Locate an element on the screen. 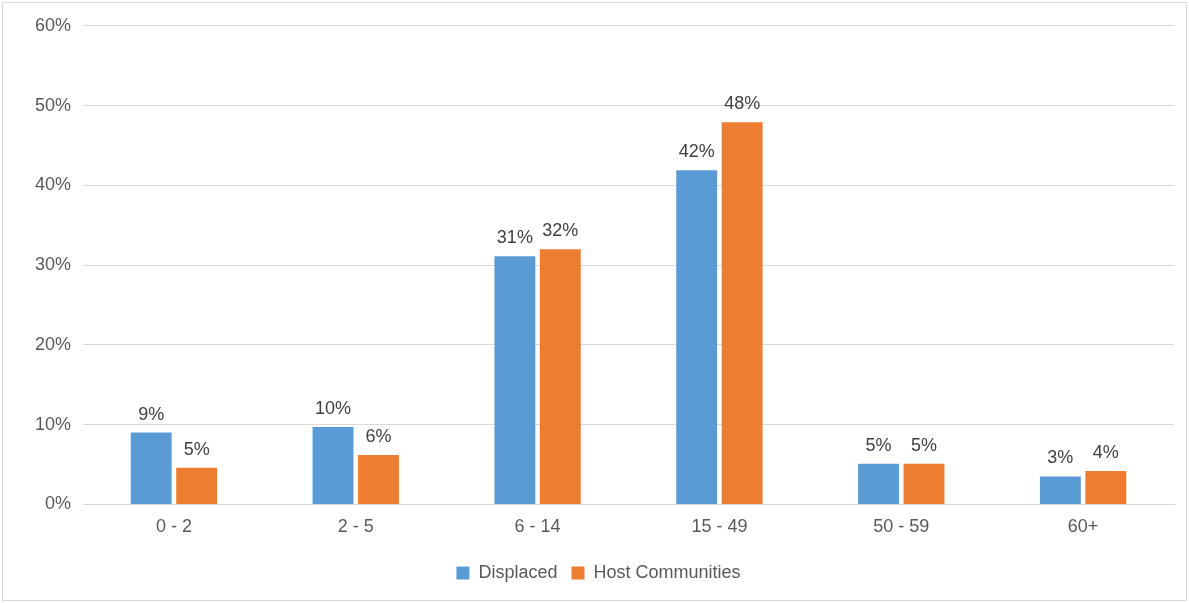  y-tick-label: 0% is located at coordinates (58, 503).